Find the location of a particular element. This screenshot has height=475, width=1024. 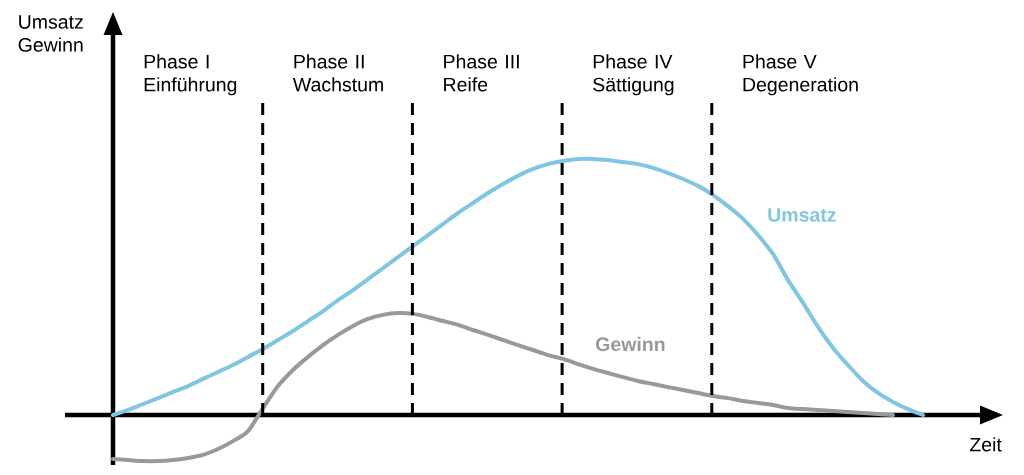

series-label: Gewinn is located at coordinates (630, 344).